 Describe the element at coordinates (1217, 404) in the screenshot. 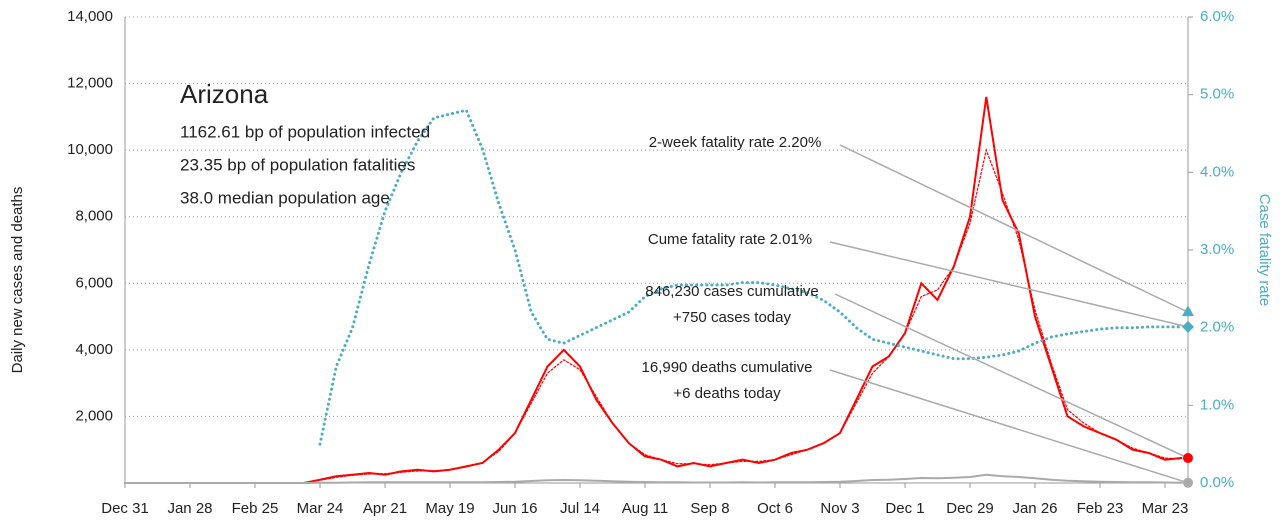

I see `y2-tick-label: 1.0%` at that location.